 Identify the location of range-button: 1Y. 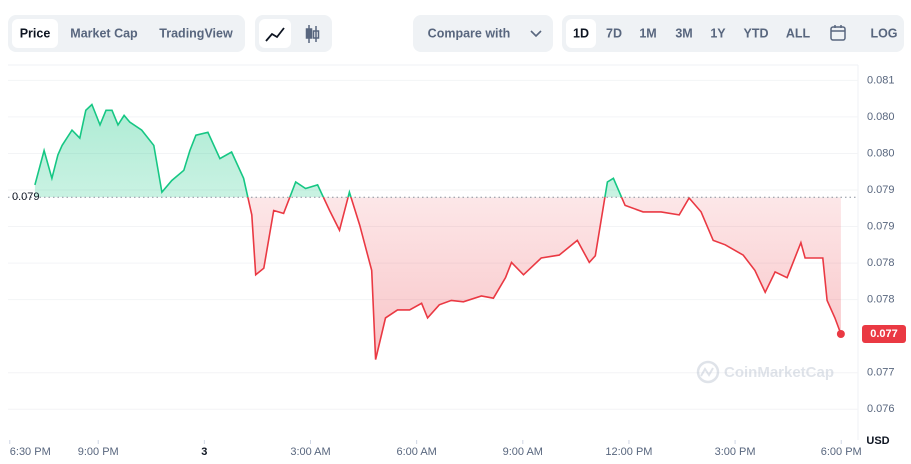
(718, 33).